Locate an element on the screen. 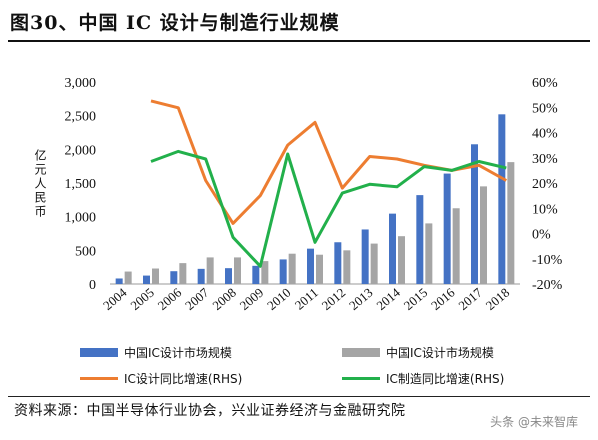 This screenshot has width=598, height=440. y2-tick-label: 30% is located at coordinates (545, 159).